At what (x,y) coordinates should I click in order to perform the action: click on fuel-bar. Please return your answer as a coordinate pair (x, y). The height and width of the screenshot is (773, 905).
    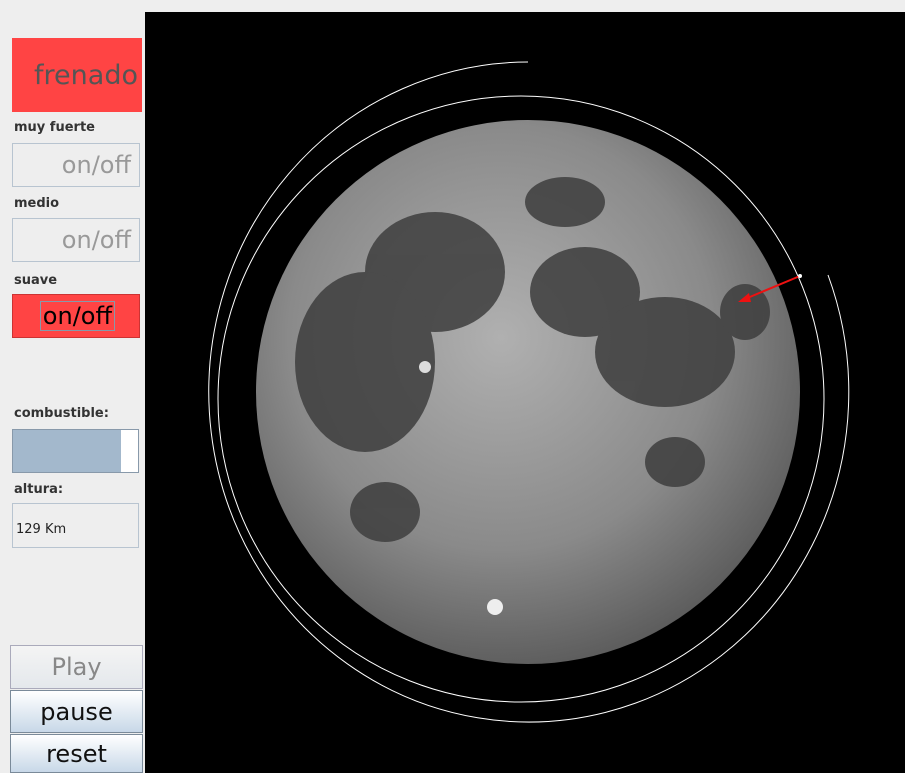
    Looking at the image, I should click on (75, 451).